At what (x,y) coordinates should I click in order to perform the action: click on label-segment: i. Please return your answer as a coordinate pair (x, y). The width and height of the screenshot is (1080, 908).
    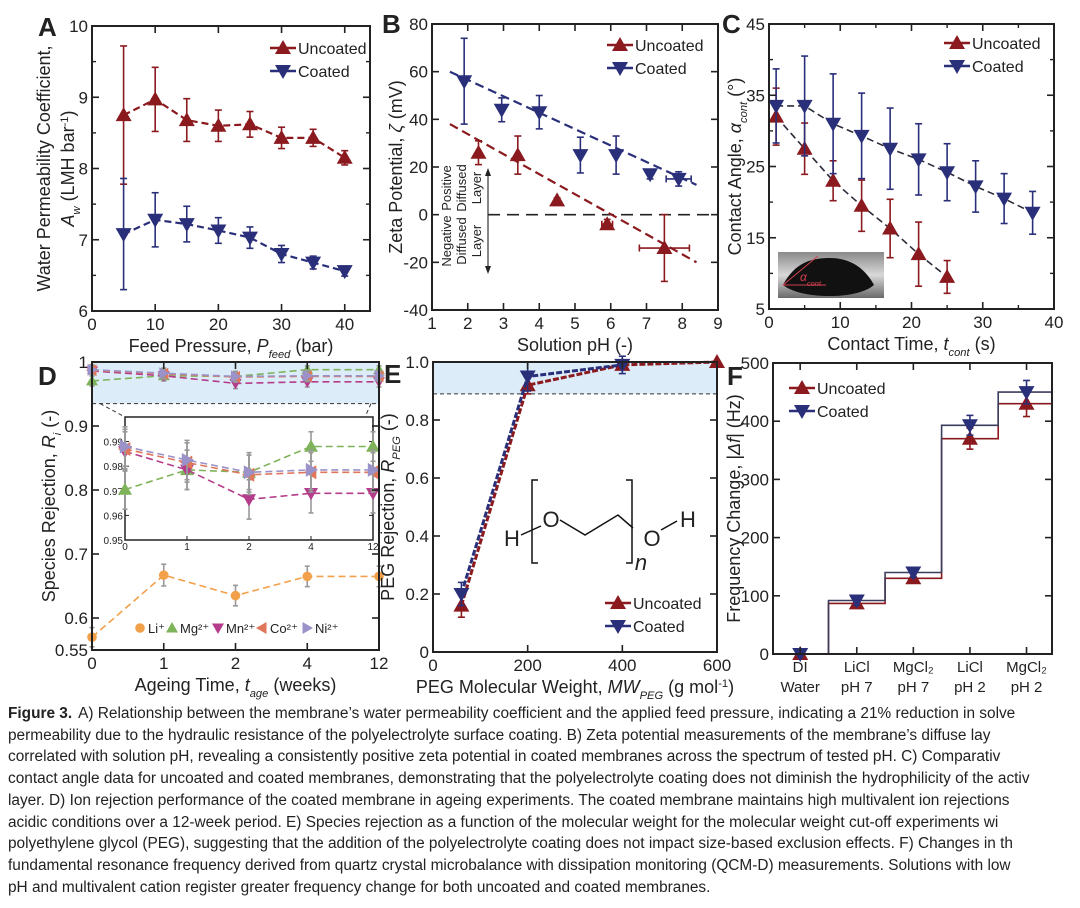
    Looking at the image, I should click on (58, 433).